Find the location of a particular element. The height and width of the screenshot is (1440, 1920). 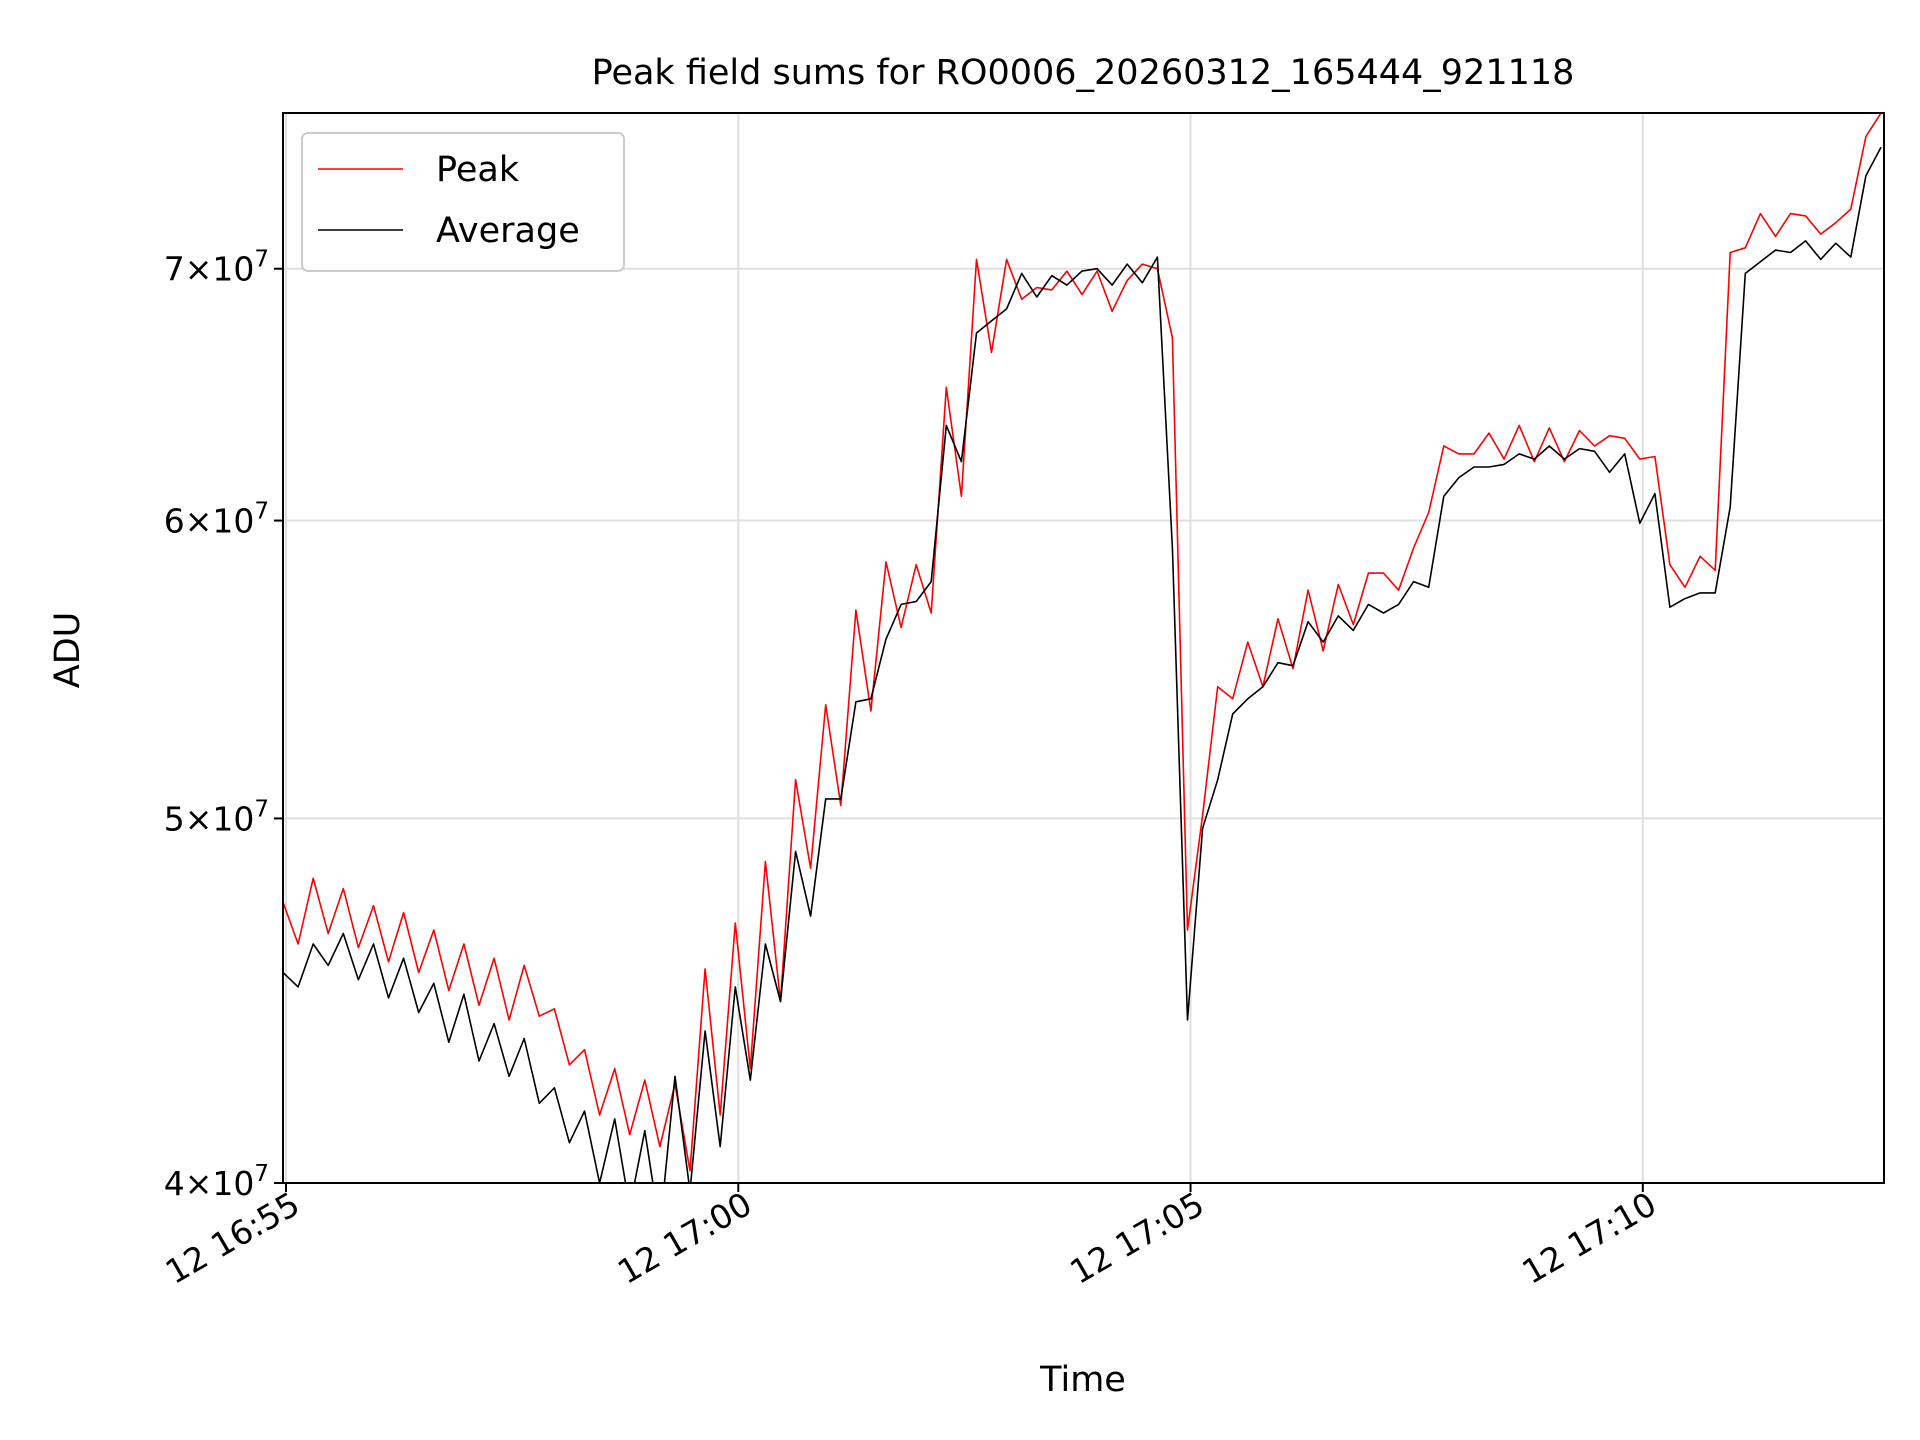

legend-box is located at coordinates (463, 202).